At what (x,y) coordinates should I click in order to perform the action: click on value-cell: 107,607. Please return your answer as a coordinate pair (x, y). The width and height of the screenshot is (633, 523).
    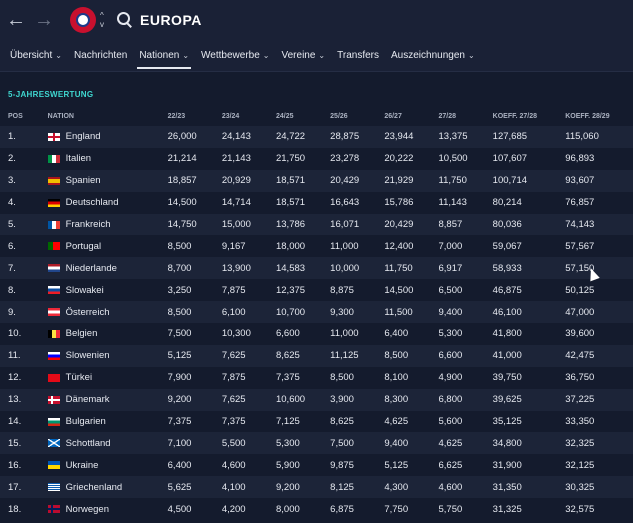
    Looking at the image, I should click on (510, 159).